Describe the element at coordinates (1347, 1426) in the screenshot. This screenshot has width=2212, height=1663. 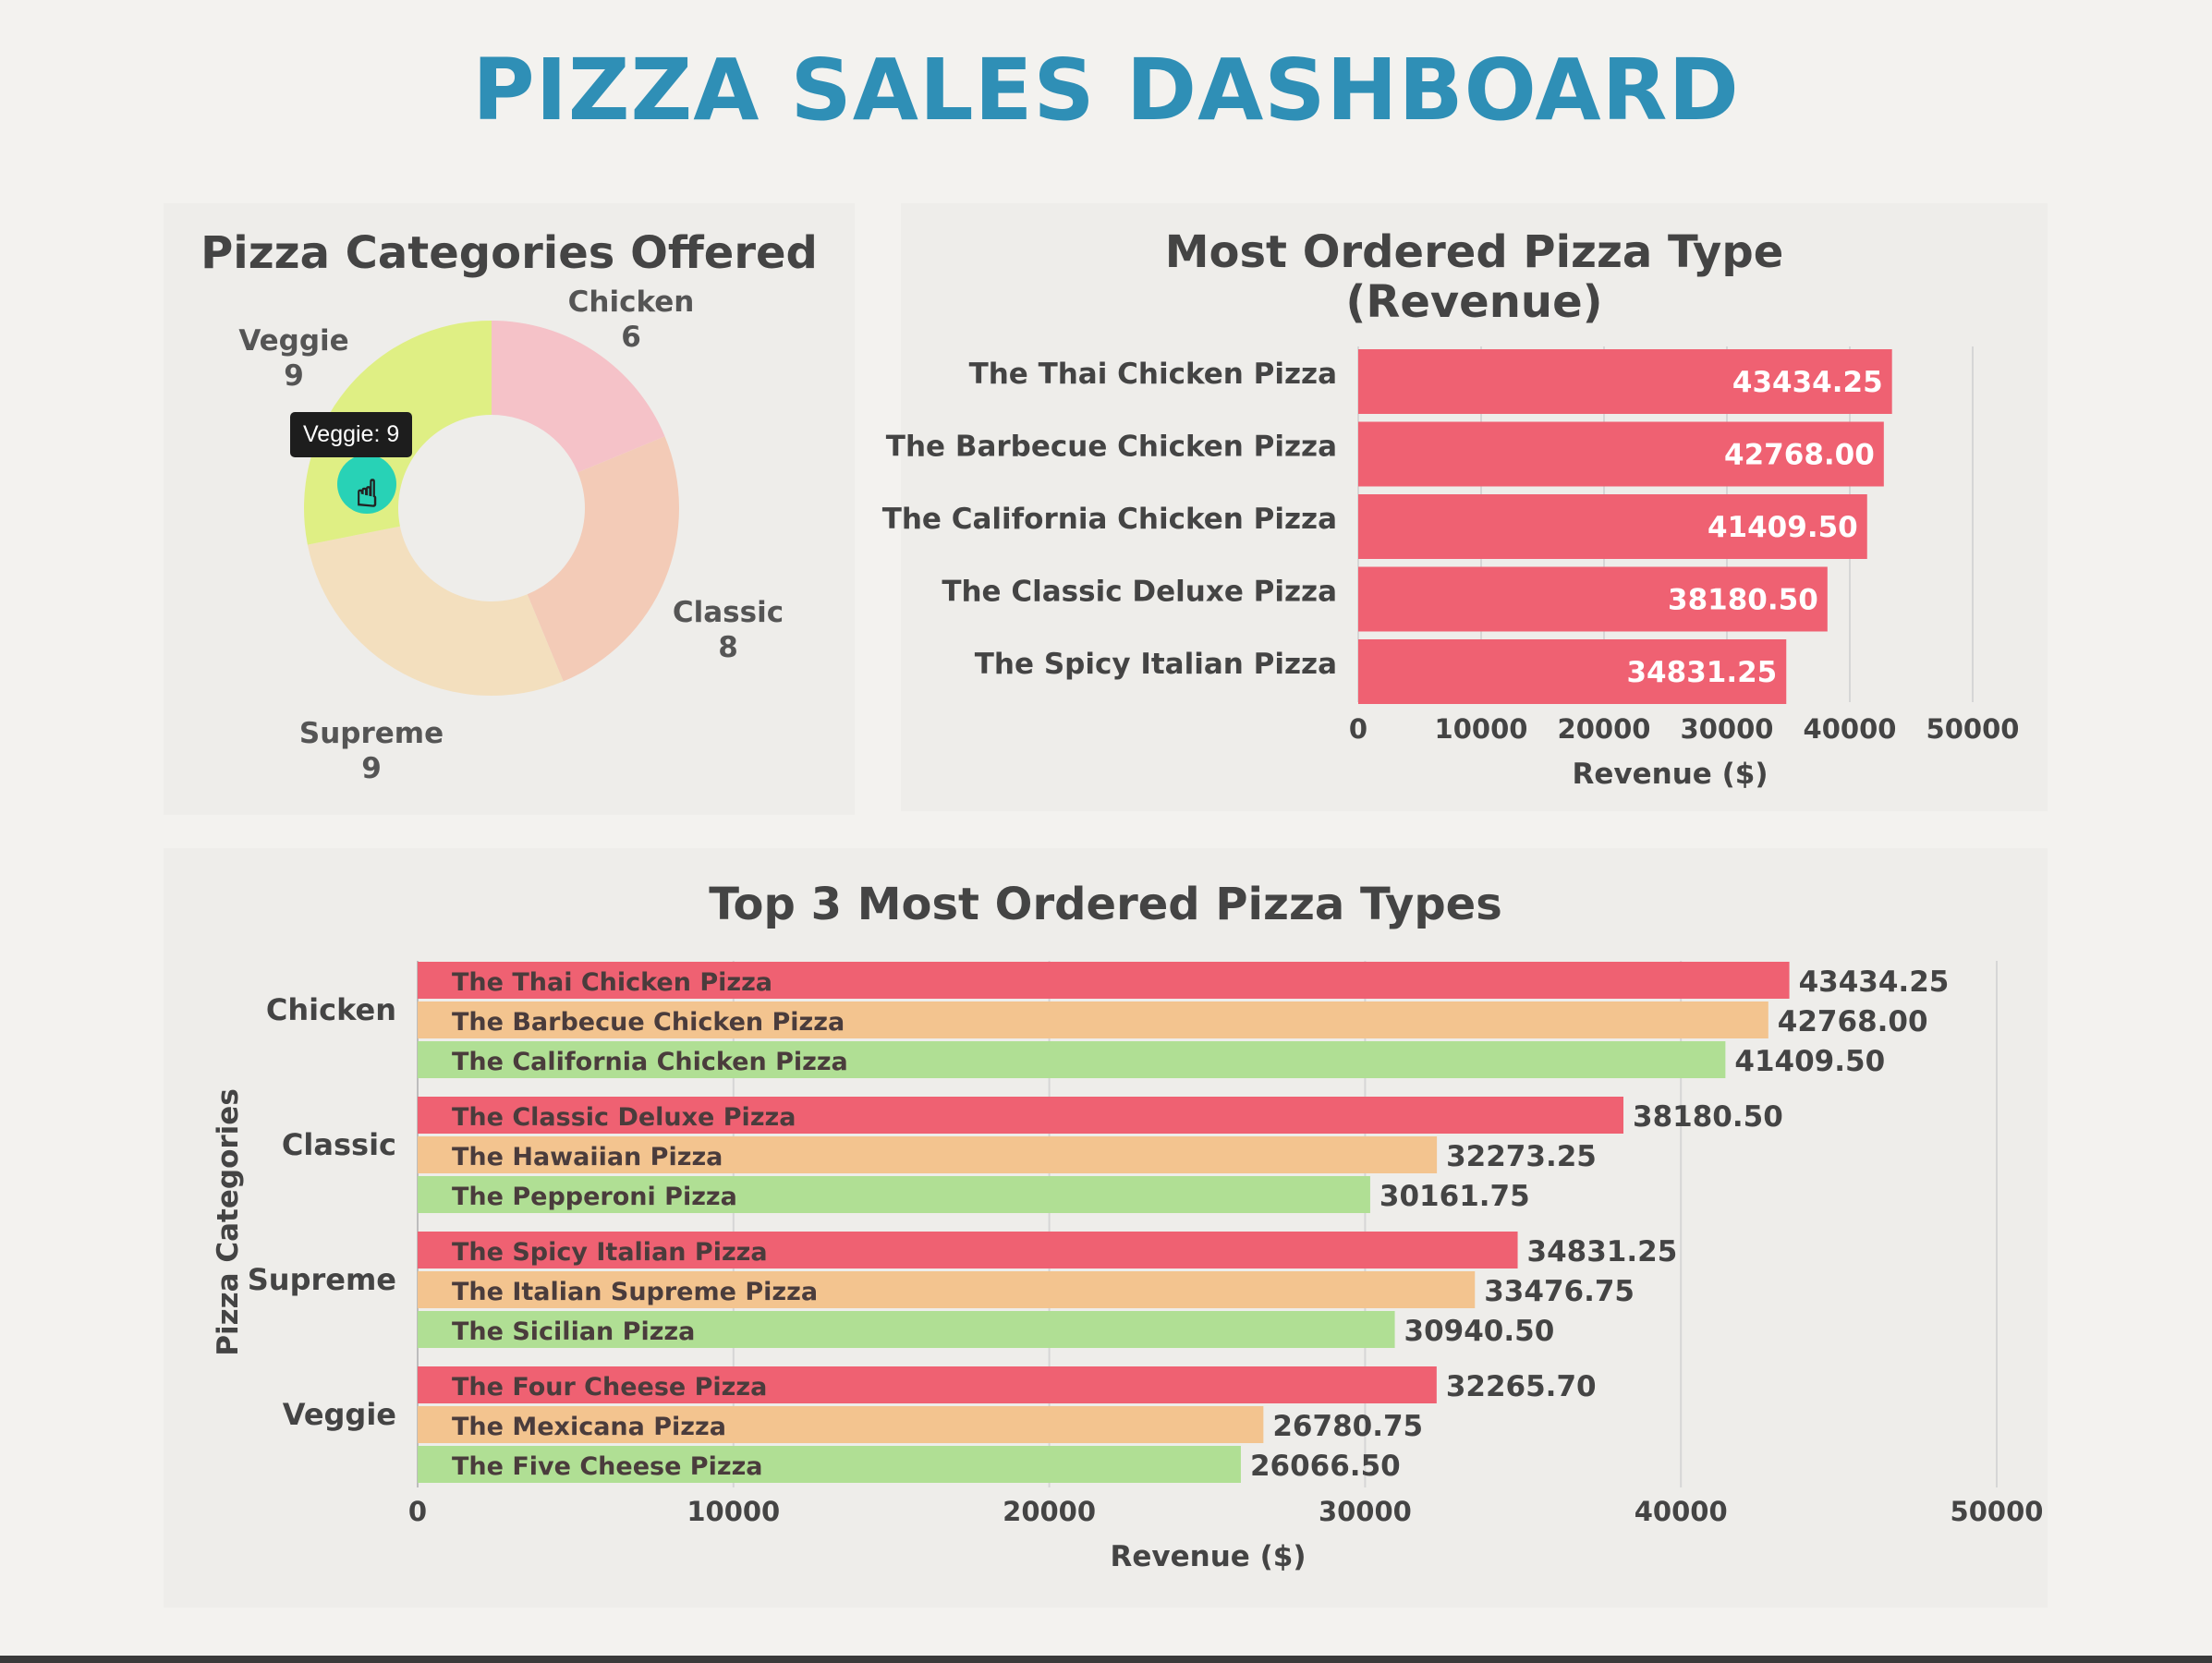
I see `bar-value-label: 26780.75` at that location.